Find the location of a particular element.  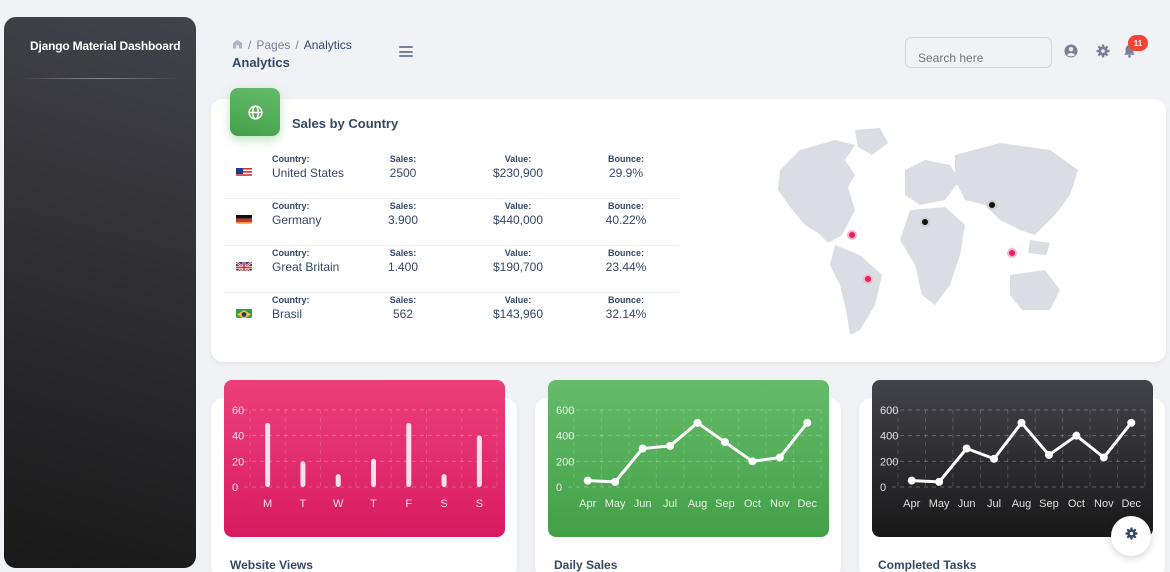

menu-icon is located at coordinates (406, 51).